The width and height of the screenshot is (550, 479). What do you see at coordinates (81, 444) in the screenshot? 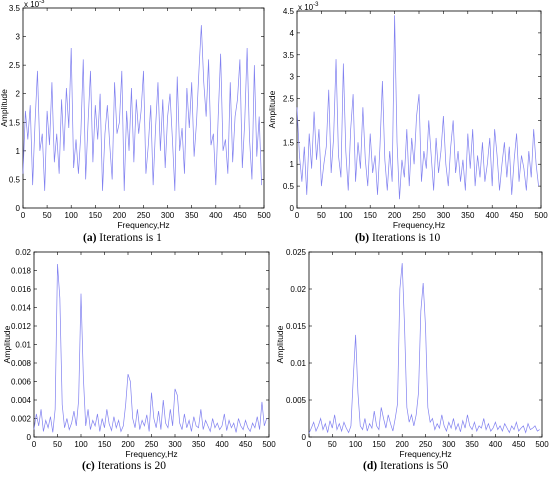
I see `x-tick-label: 100` at bounding box center [81, 444].